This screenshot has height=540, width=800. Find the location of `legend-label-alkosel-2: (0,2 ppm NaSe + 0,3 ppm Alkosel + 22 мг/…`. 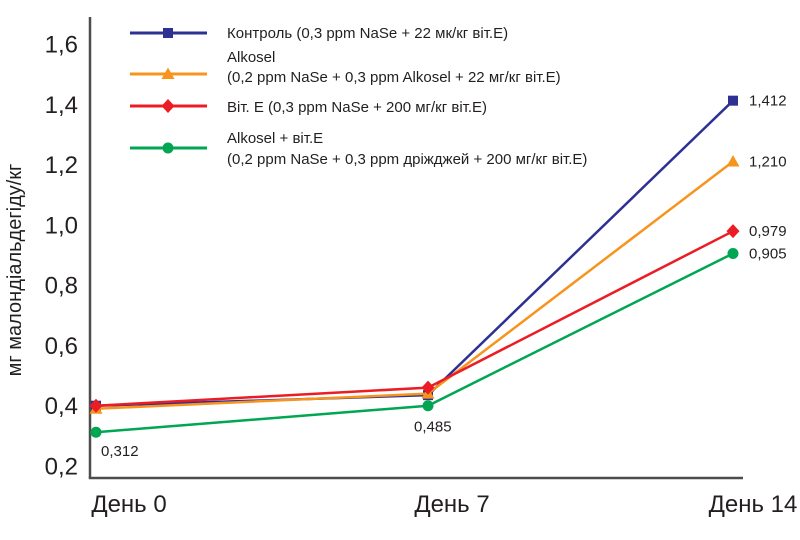

legend-label-alkosel-2: (0,2 ppm NaSe + 0,3 ppm Alkosel + 22 мг/… is located at coordinates (394, 77).